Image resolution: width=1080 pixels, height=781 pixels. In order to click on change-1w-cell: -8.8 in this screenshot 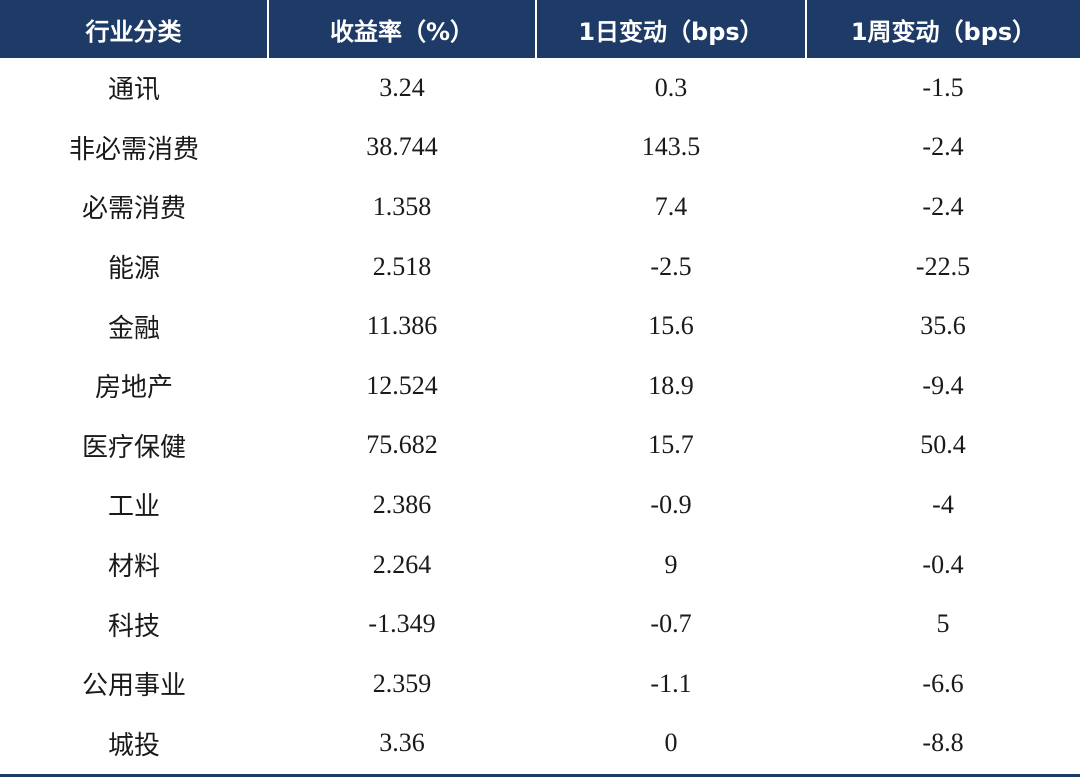, I will do `click(943, 743)`.